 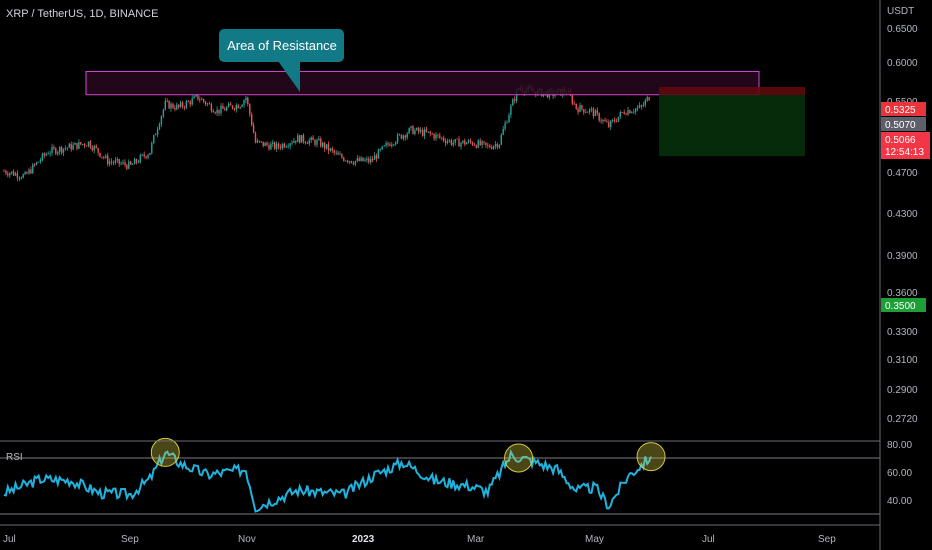 What do you see at coordinates (902, 390) in the screenshot?
I see `price-tick: 0.2900` at bounding box center [902, 390].